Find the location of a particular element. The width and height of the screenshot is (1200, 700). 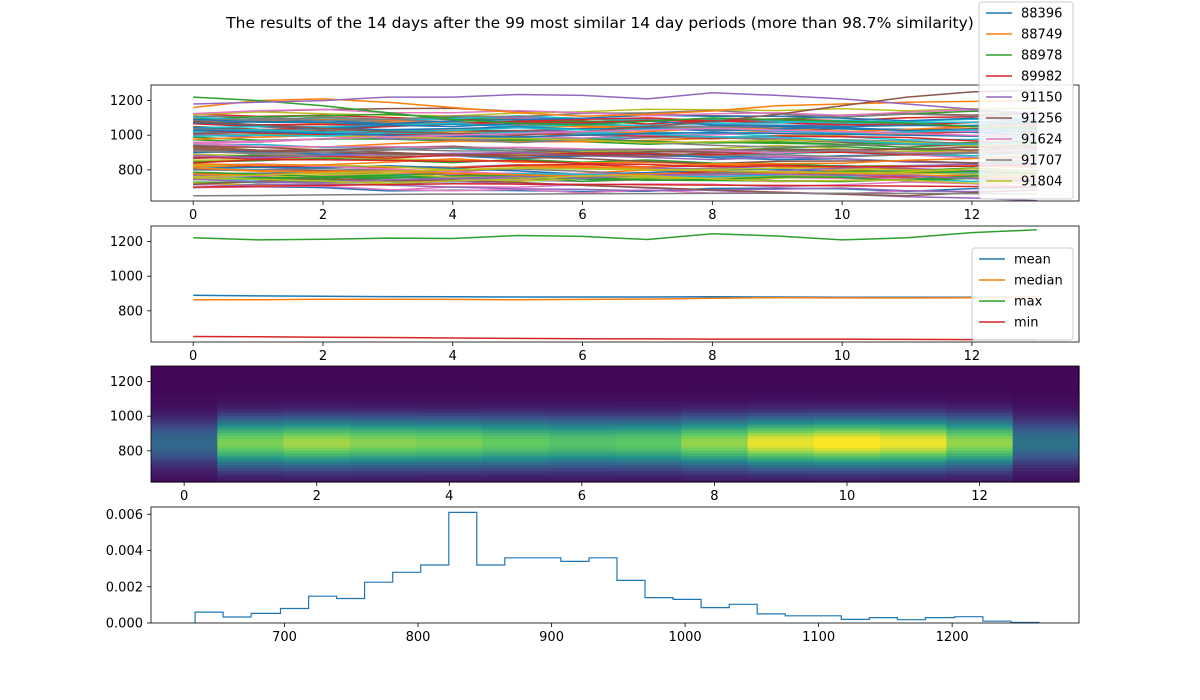

x-tick-label: 800 is located at coordinates (418, 637).